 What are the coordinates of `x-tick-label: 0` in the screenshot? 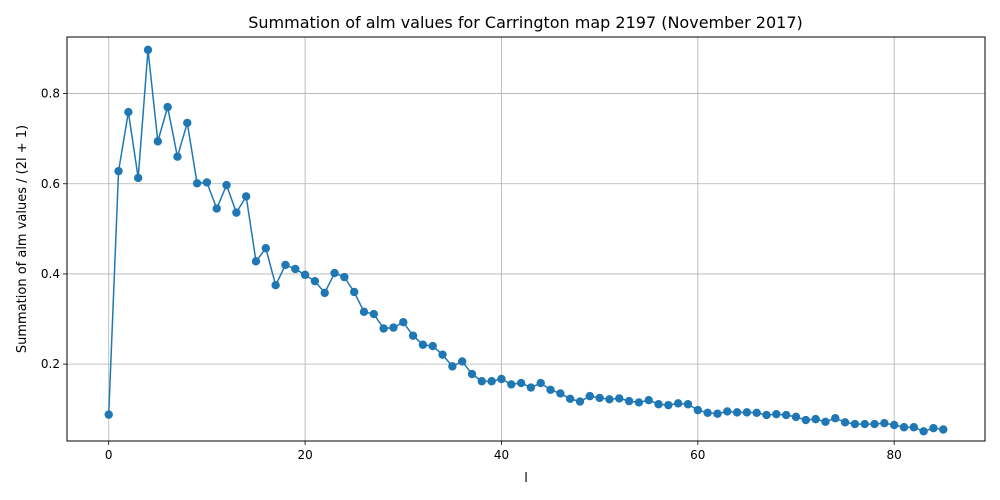 It's located at (109, 455).